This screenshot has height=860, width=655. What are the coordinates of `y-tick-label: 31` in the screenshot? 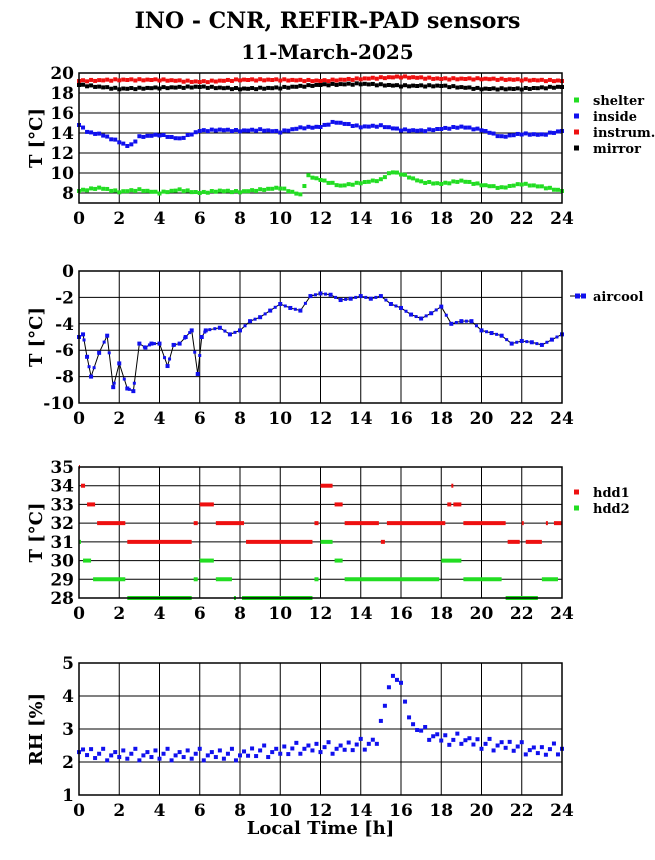 It's located at (62, 543).